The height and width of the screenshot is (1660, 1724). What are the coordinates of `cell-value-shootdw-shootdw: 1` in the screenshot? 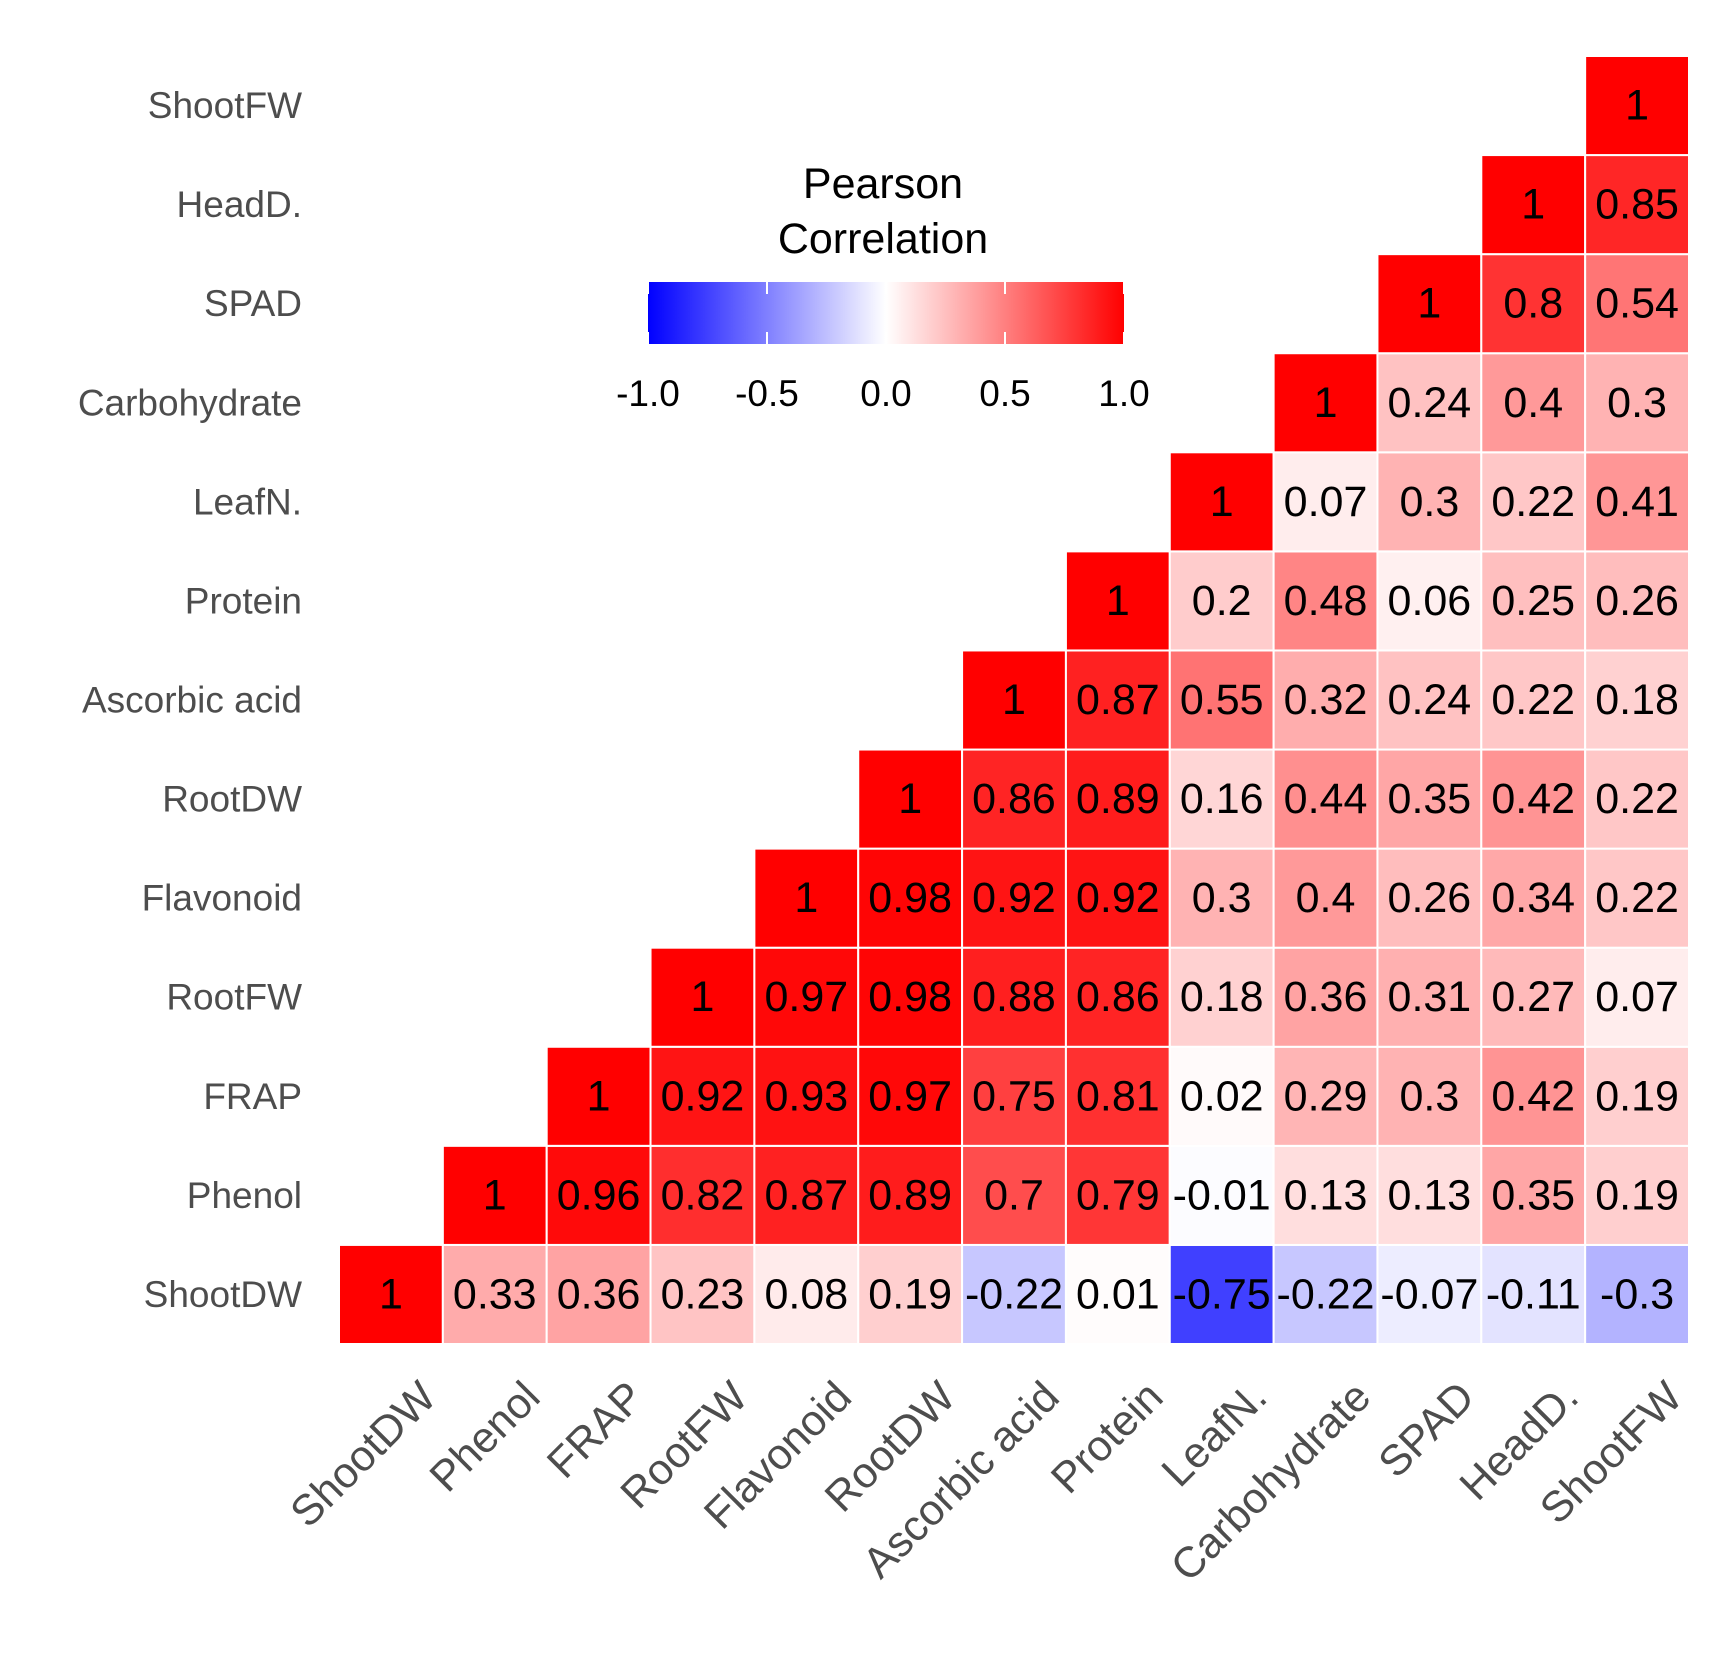 It's located at (391, 1294).